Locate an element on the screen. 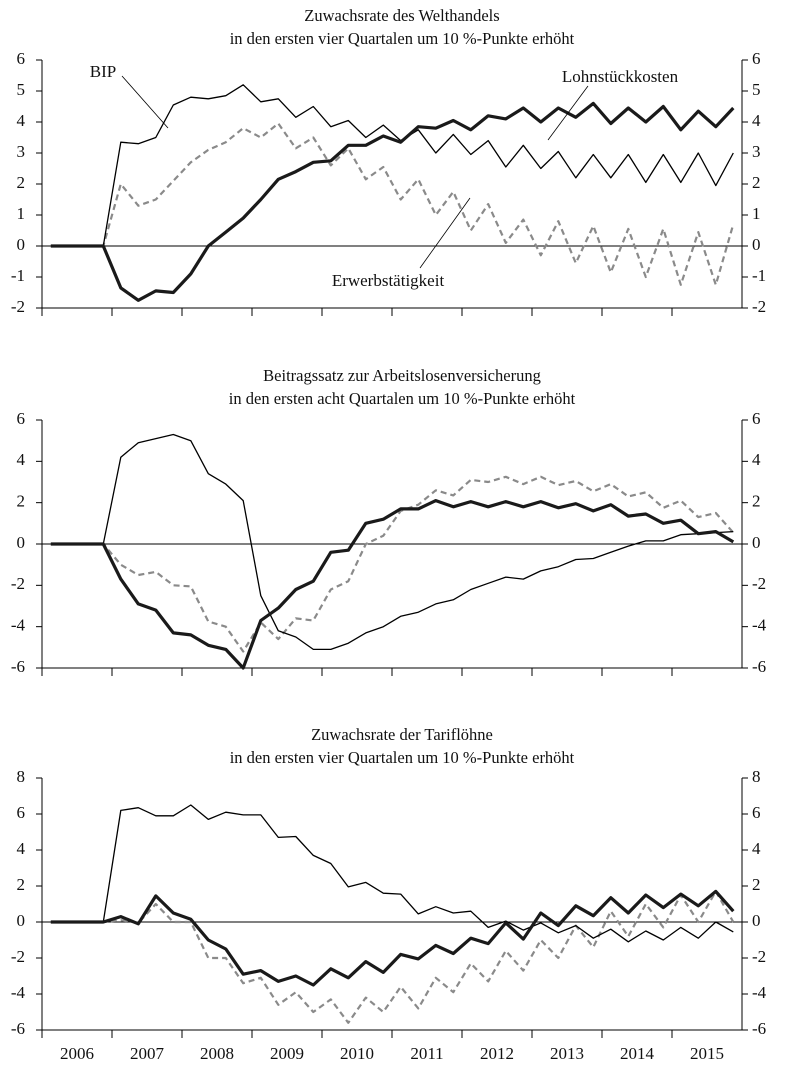  x-tick-label: 2013 is located at coordinates (567, 1053).